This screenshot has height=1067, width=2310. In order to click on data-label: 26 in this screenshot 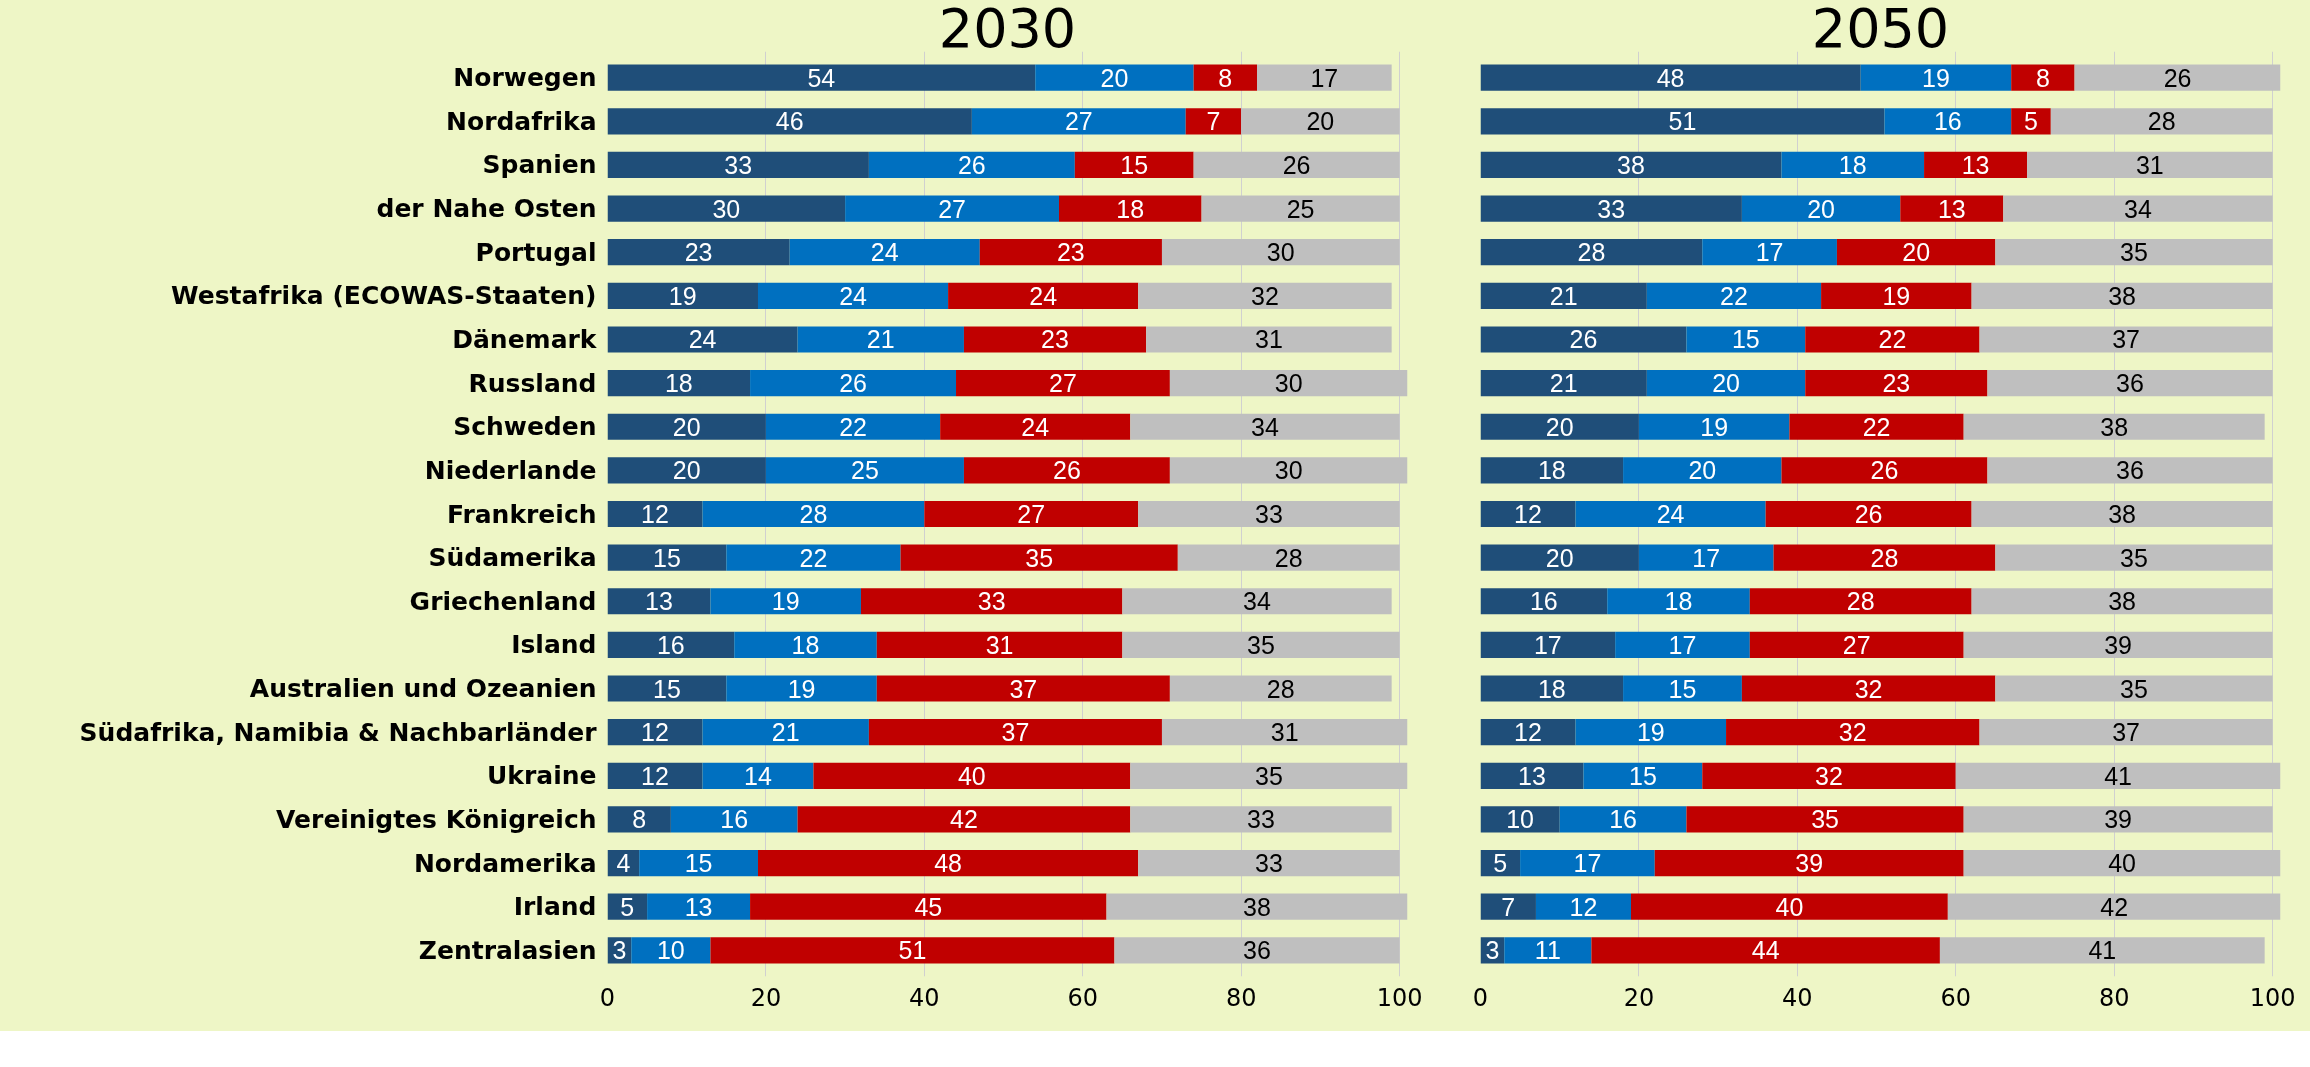, I will do `click(2177, 77)`.